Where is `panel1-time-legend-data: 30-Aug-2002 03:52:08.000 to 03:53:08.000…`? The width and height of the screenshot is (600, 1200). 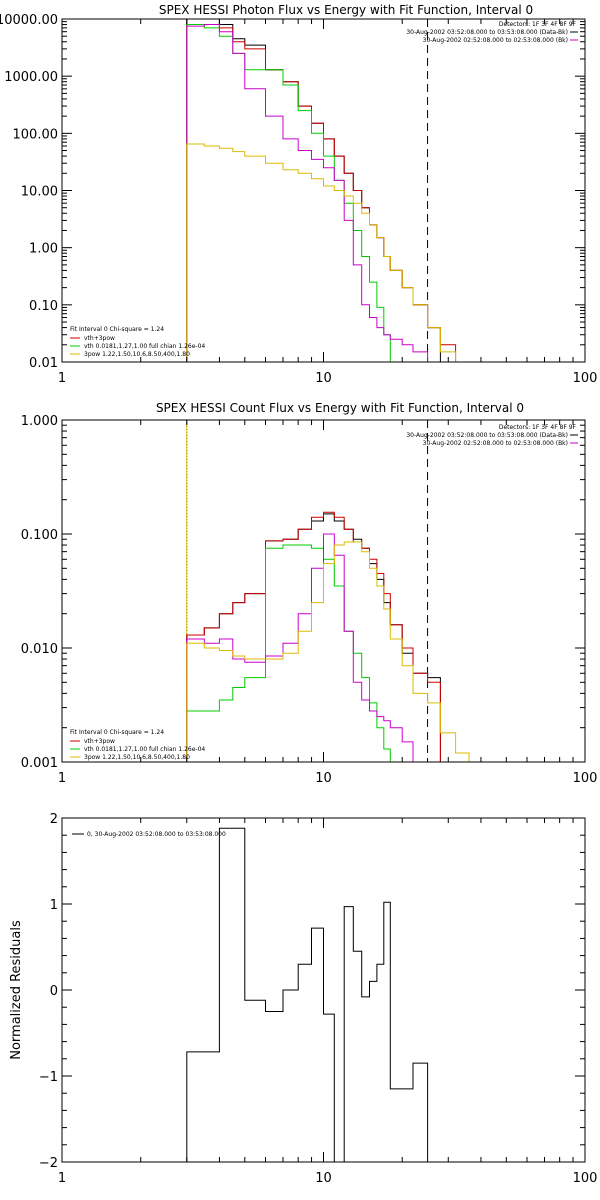
panel1-time-legend-data: 30-Aug-2002 03:52:08.000 to 03:53:08.000… is located at coordinates (487, 32).